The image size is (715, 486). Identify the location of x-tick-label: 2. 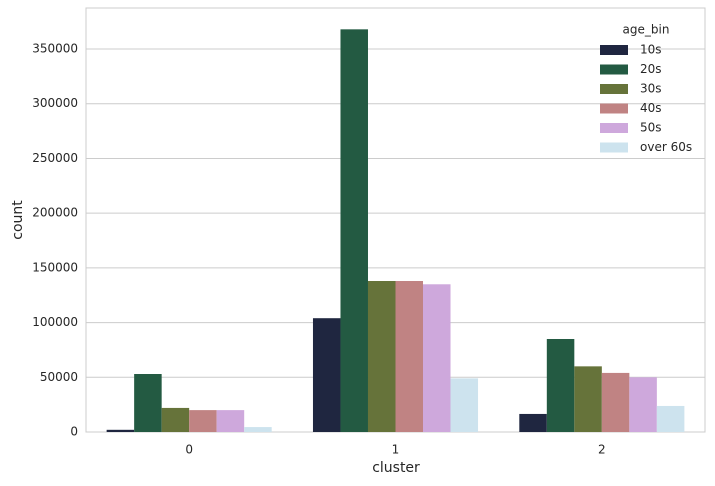
(602, 450).